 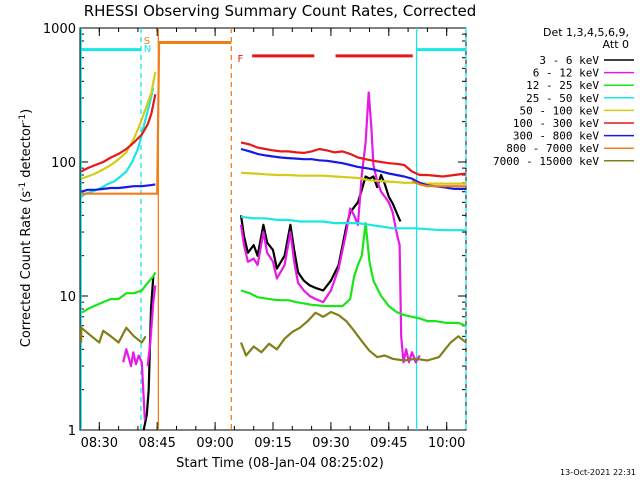 I want to click on y-axis-label: Corrected Count Rate (s-1 detector-1), so click(x=26, y=228).